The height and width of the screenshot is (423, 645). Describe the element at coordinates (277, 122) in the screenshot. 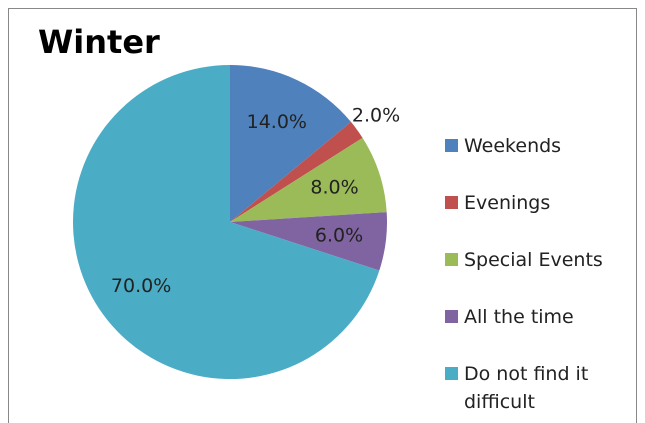

I see `data-label: 14.0%` at that location.